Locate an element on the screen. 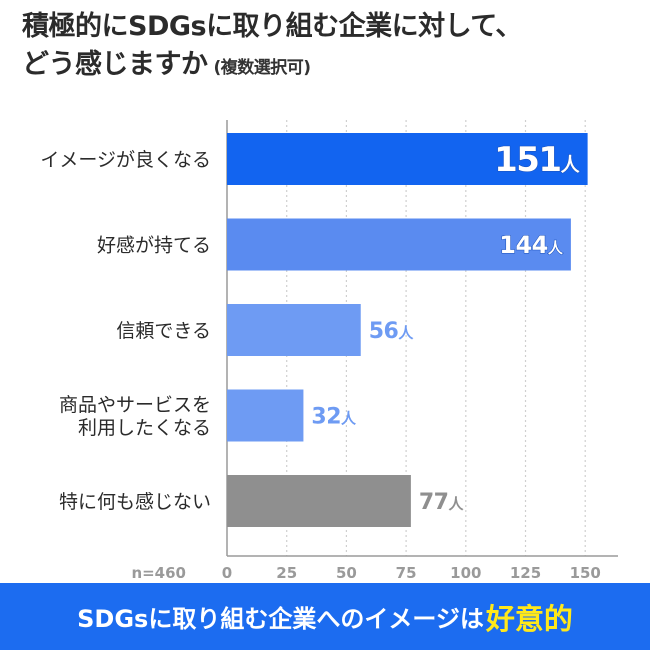 This screenshot has height=650, width=650. title-note: (複数選択可) is located at coordinates (262, 68).